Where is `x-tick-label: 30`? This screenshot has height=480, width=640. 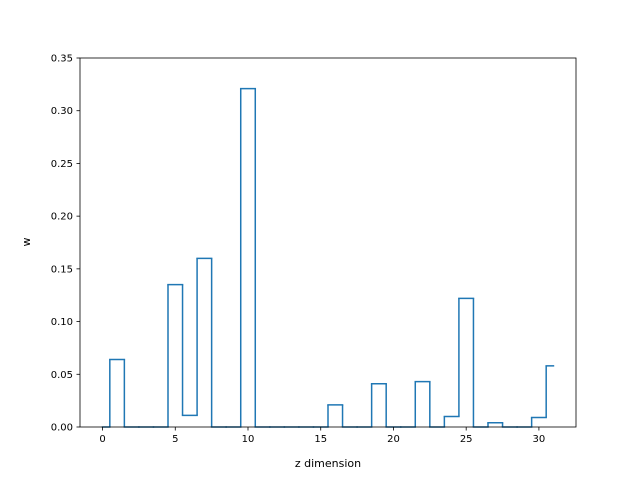
x-tick-label: 30 is located at coordinates (539, 439).